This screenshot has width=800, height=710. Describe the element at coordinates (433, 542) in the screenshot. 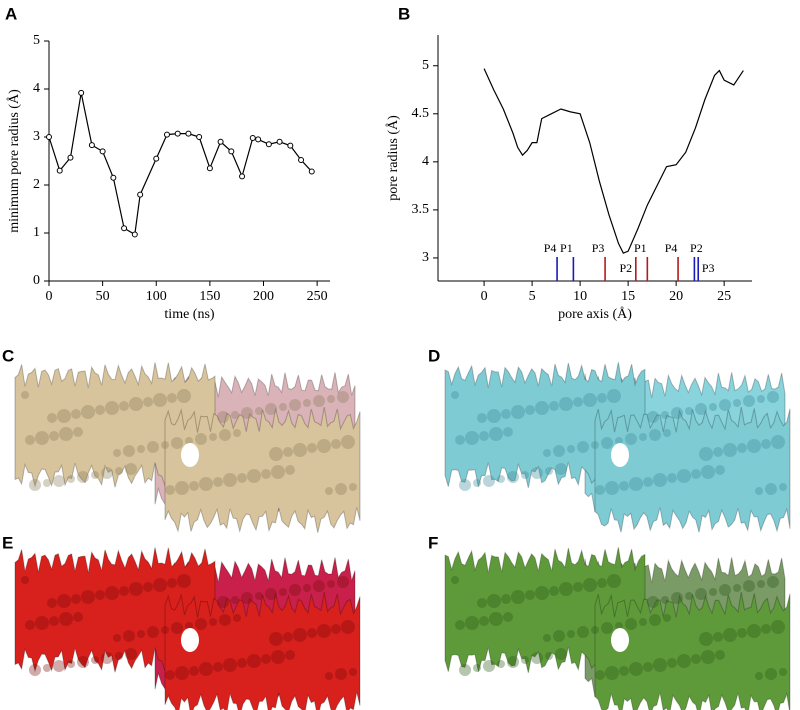

I see `panel-label: F` at that location.